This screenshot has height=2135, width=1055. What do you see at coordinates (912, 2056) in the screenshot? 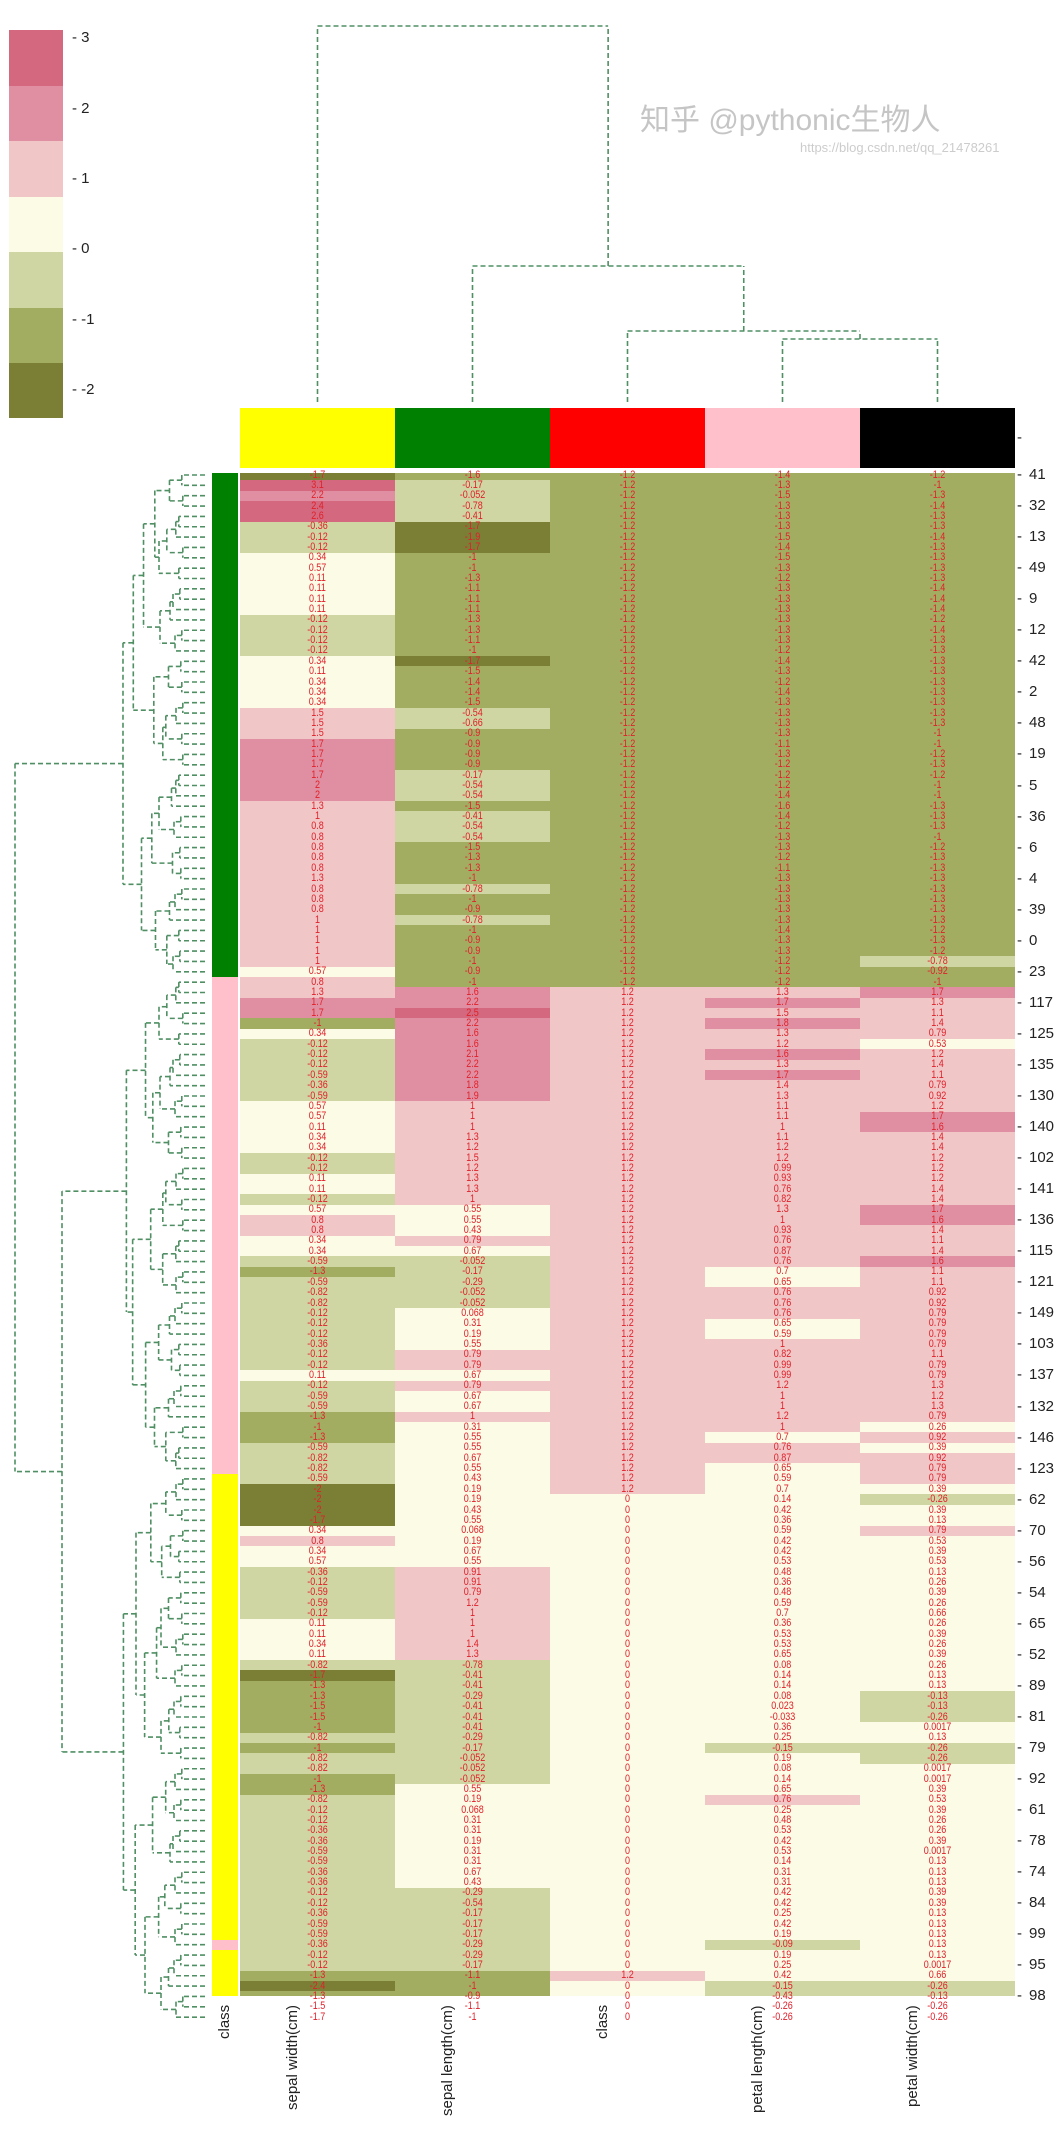
I see `column-tick-label: petal width(cm)` at bounding box center [912, 2056].